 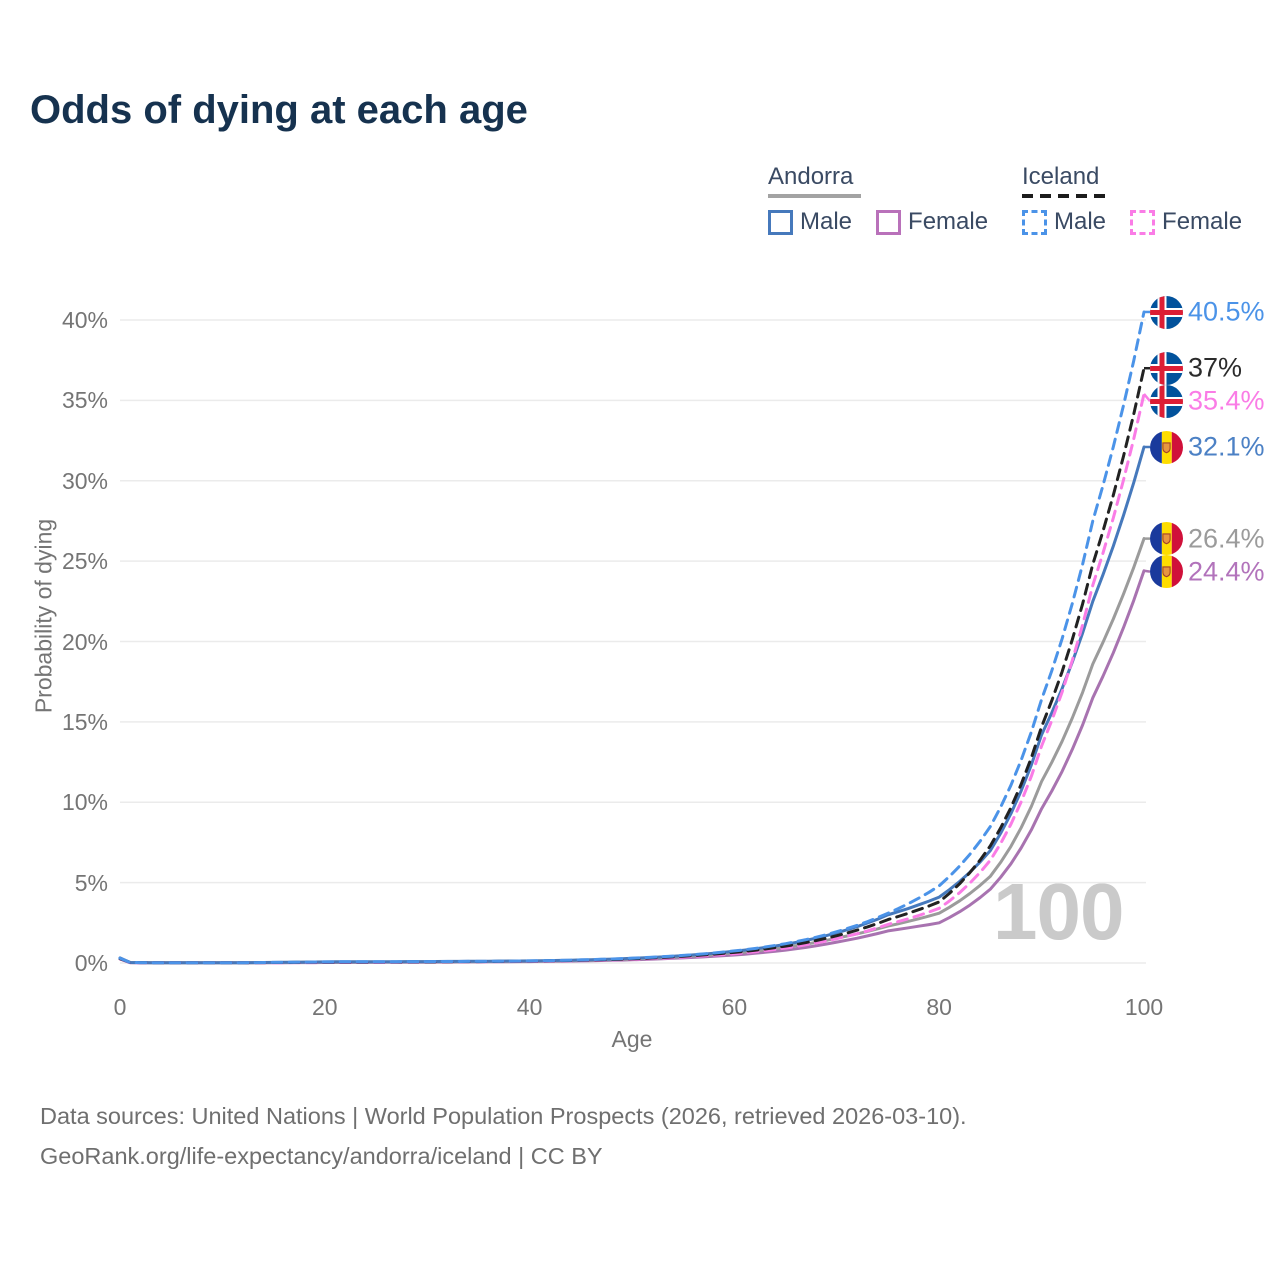 I want to click on x-tick-label: 40, so click(x=529, y=1007).